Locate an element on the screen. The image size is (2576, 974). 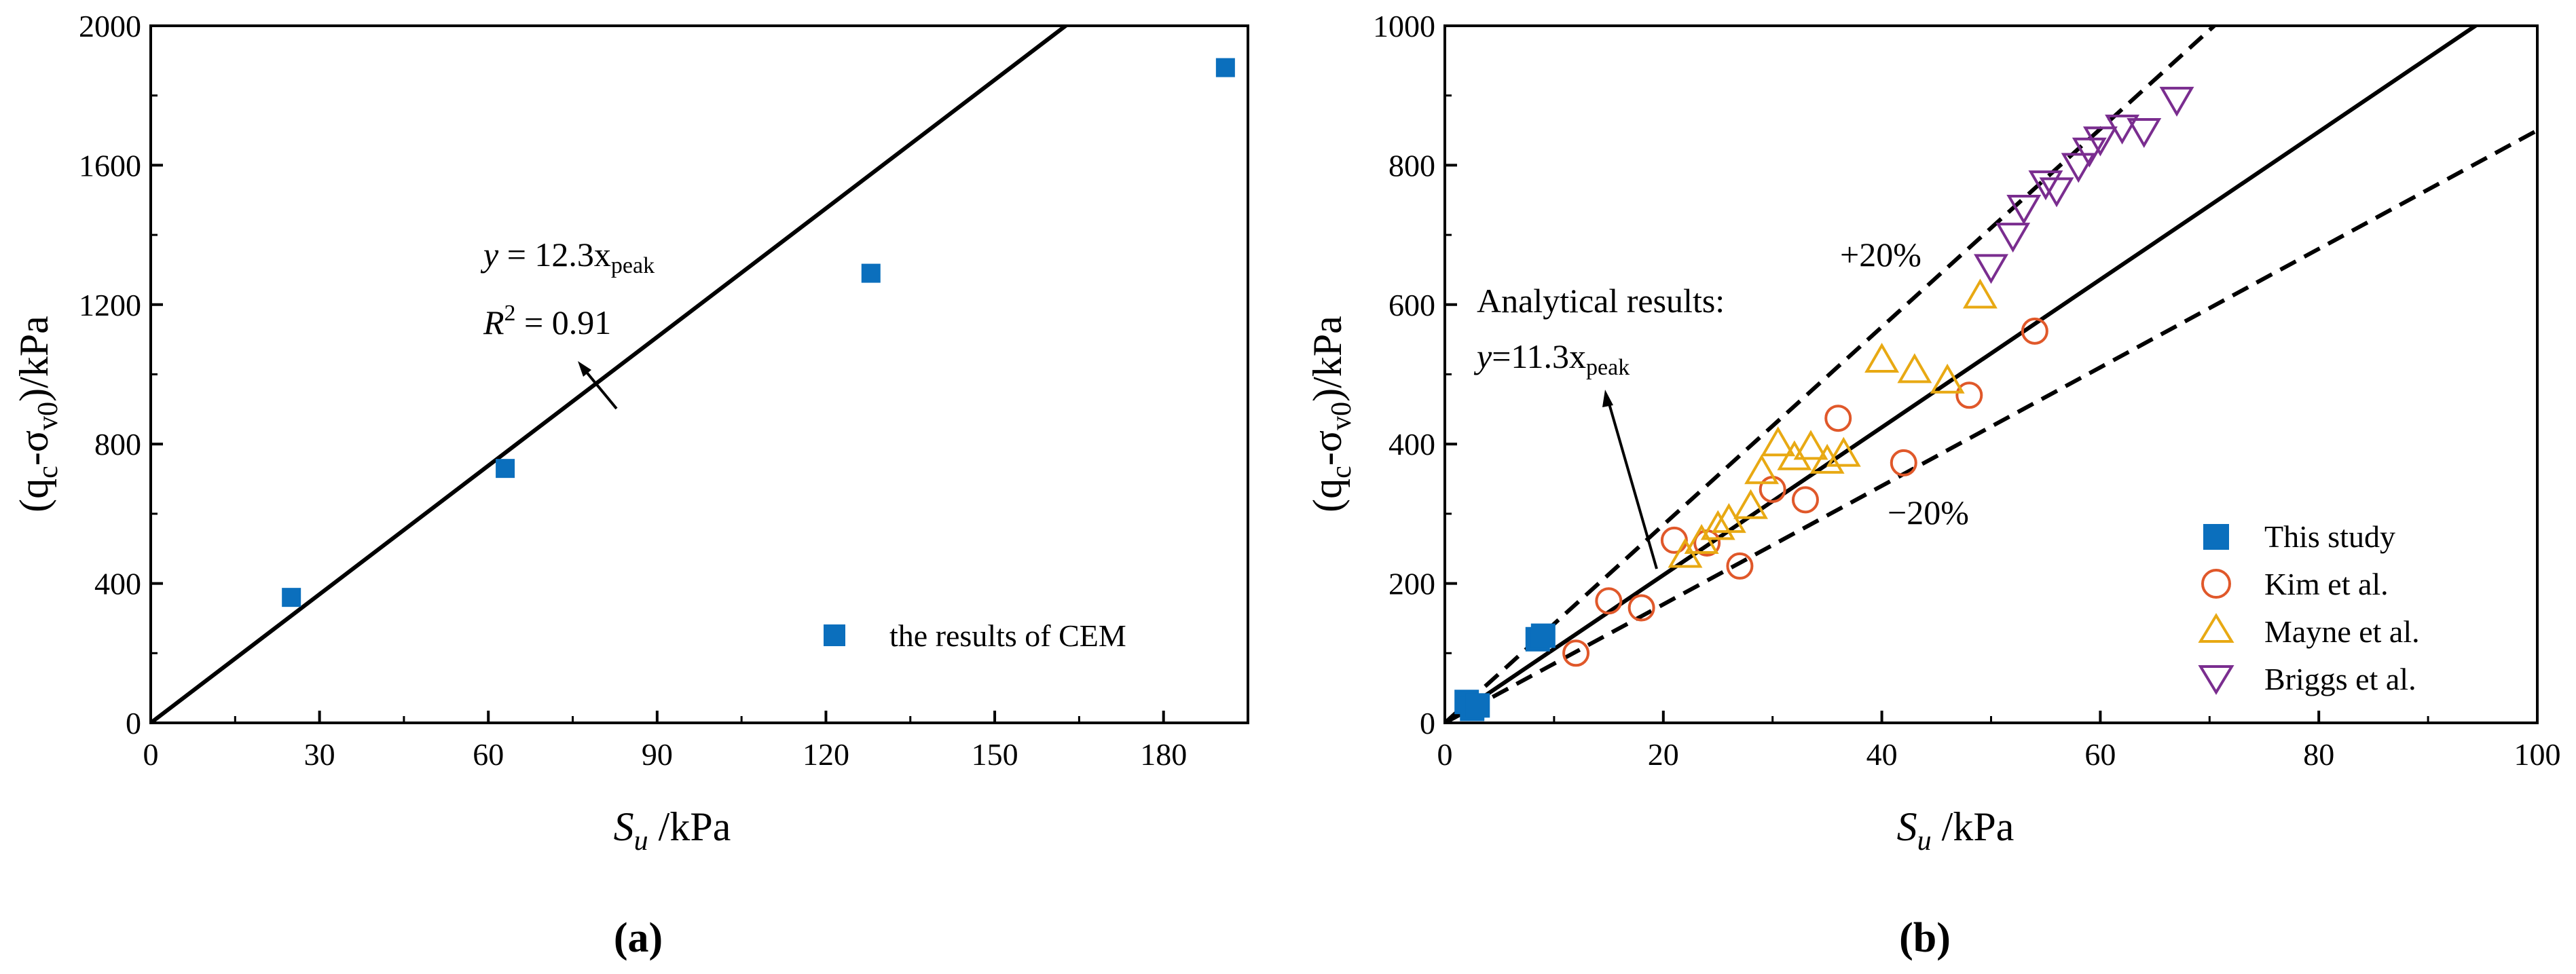
panel-a-r-squared: R2 = 0.91 is located at coordinates (547, 321).